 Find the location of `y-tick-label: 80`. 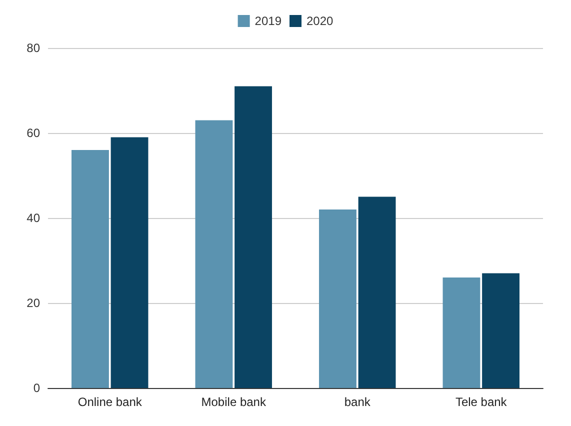

y-tick-label: 80 is located at coordinates (33, 48).